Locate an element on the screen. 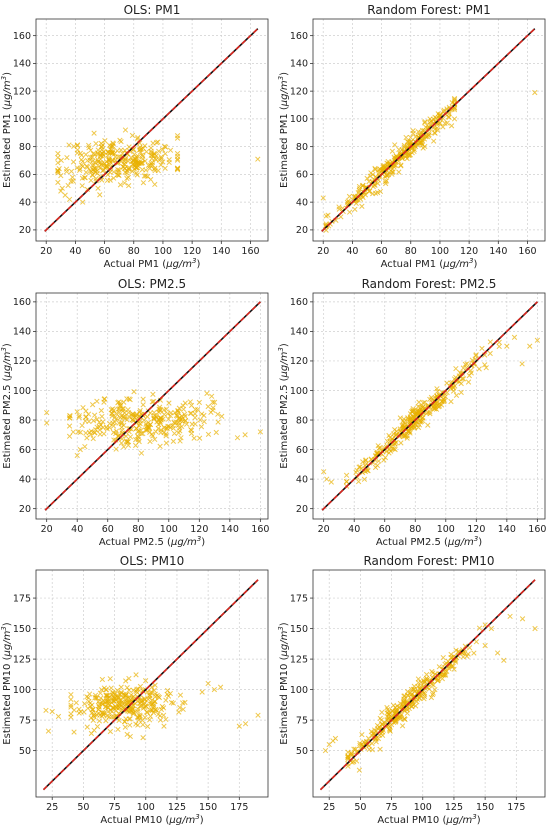 The image size is (550, 827). y-tick-label: 50 is located at coordinates (302, 751).